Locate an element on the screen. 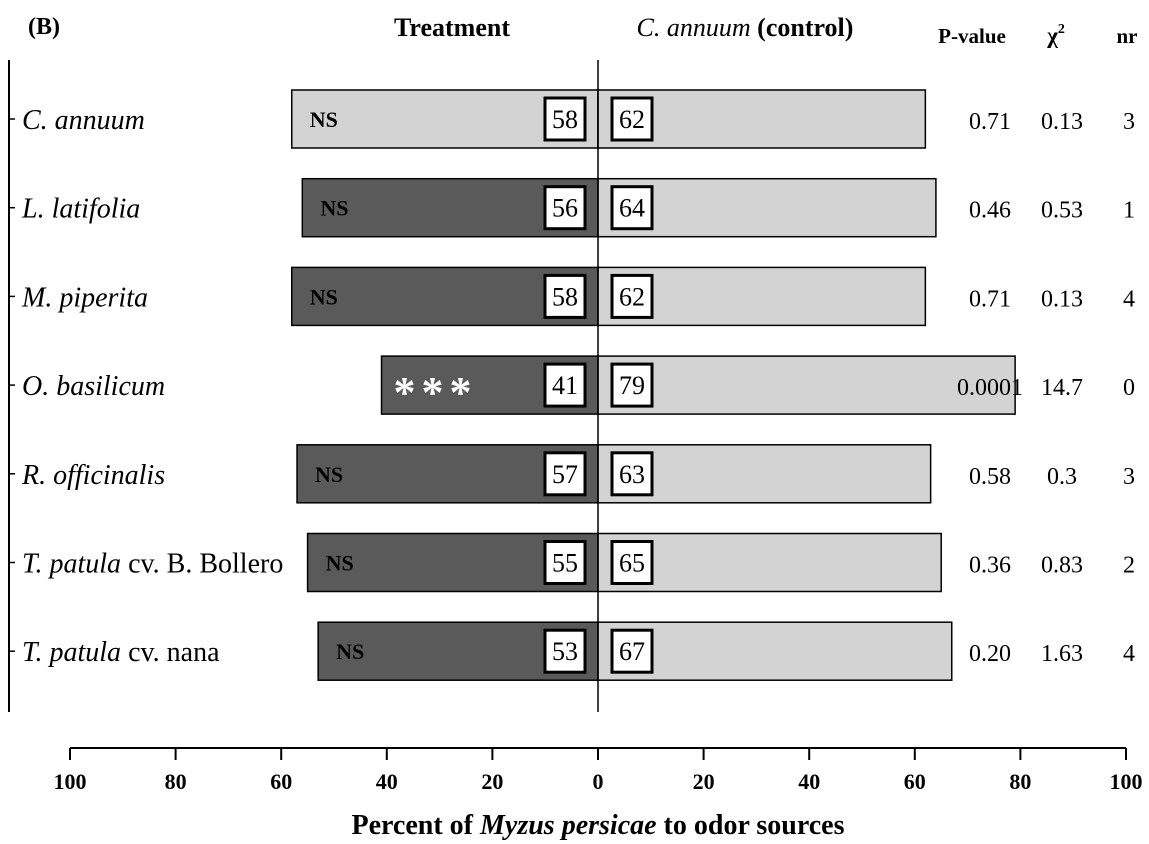 The width and height of the screenshot is (1149, 844). row-label: T. patula cv. B. Bollero is located at coordinates (152, 564).